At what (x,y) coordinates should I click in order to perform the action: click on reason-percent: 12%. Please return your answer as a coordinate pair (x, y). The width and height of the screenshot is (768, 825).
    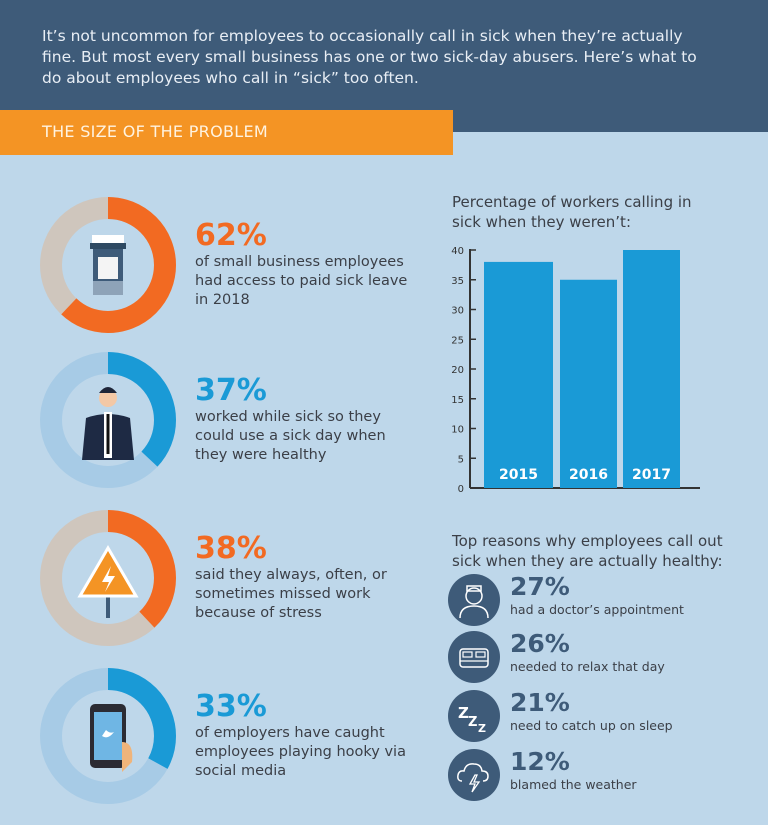
    Looking at the image, I should click on (540, 761).